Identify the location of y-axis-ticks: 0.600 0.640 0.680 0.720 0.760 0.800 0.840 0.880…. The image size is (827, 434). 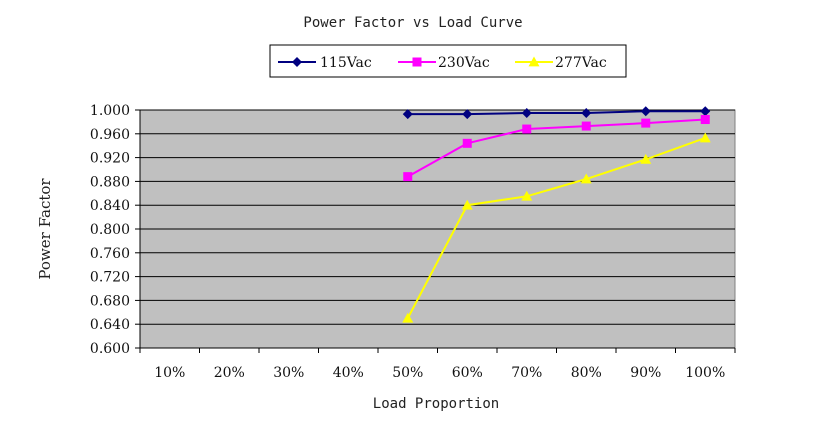
(115, 230).